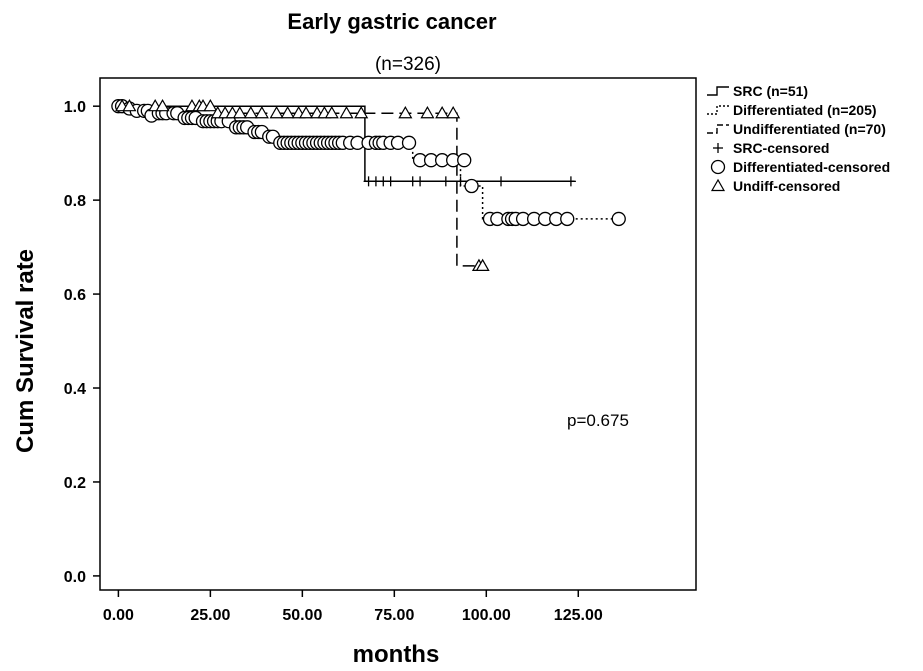  I want to click on x-tick-label: 75.00, so click(394, 615).